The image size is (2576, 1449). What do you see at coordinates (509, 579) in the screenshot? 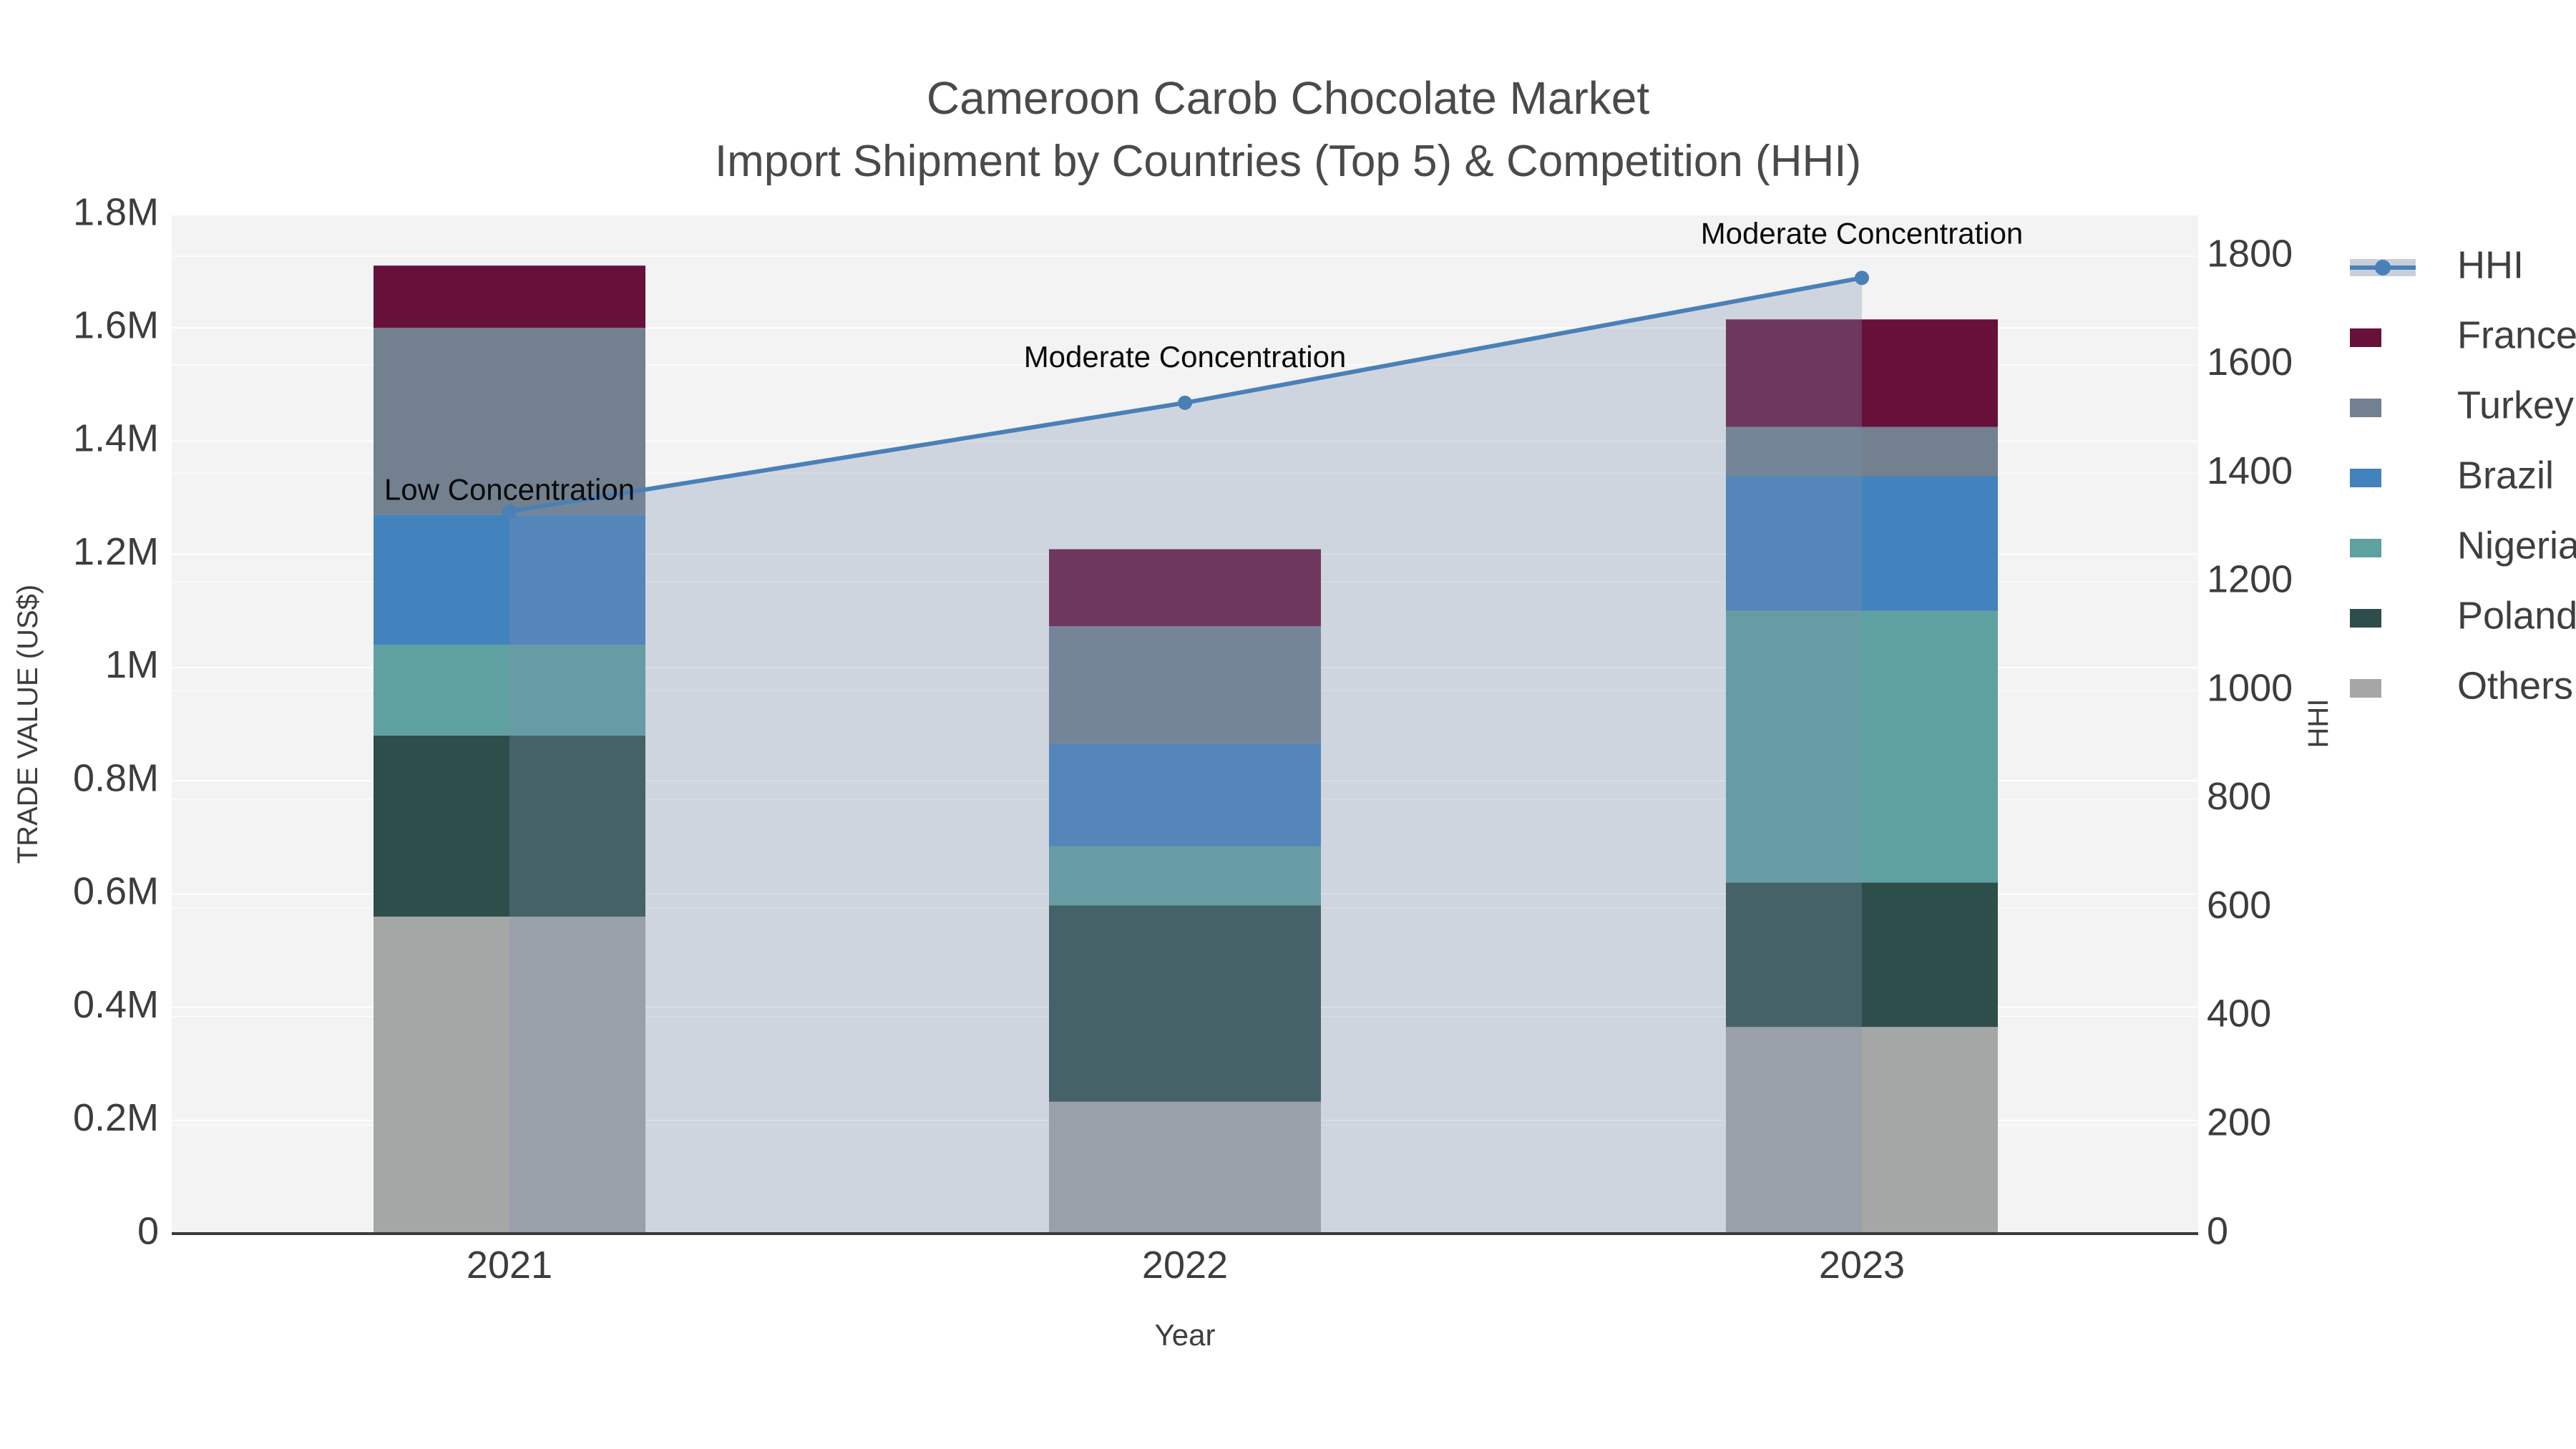
I see `bar-segment-brazil-2021` at bounding box center [509, 579].